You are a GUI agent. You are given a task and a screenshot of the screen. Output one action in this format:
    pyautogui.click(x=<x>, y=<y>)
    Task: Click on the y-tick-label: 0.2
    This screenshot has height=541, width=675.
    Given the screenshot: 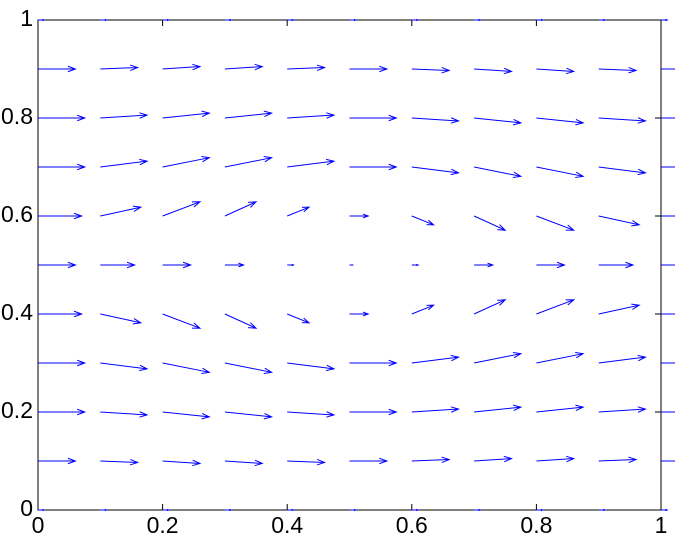 What is the action you would take?
    pyautogui.click(x=17, y=410)
    